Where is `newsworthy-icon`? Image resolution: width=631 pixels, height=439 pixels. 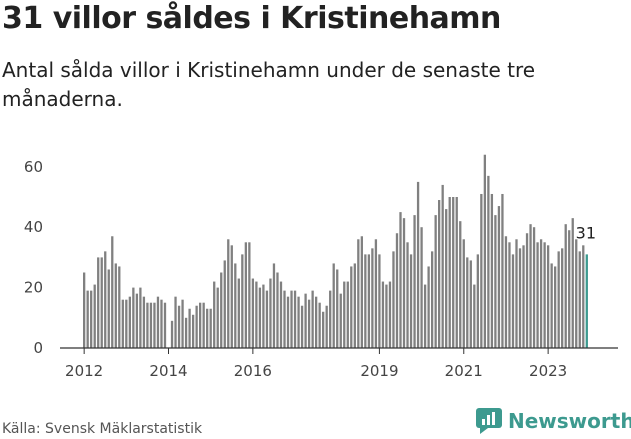
newsworthy-icon is located at coordinates (489, 421).